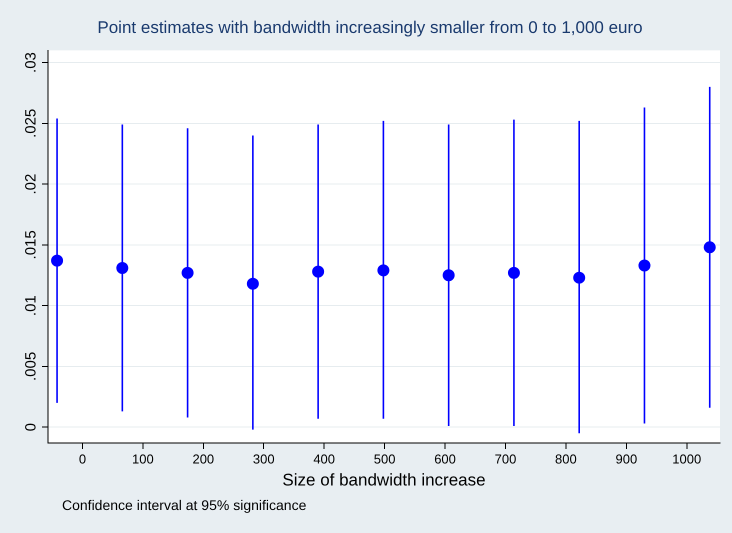 The height and width of the screenshot is (533, 732). I want to click on x-tick-label: 400, so click(324, 458).